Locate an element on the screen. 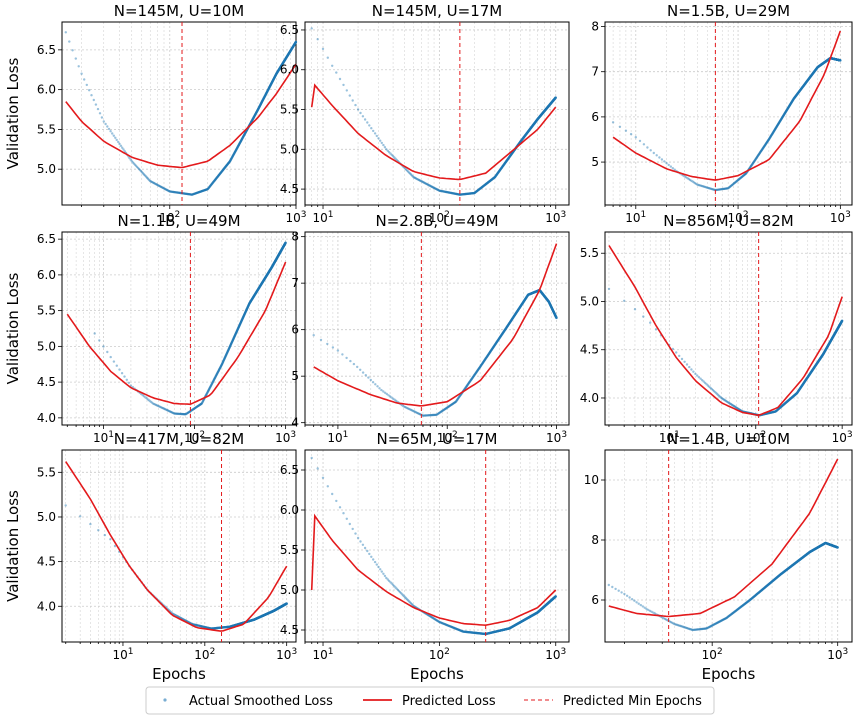  y-tick-label: 7 is located at coordinates (595, 72).